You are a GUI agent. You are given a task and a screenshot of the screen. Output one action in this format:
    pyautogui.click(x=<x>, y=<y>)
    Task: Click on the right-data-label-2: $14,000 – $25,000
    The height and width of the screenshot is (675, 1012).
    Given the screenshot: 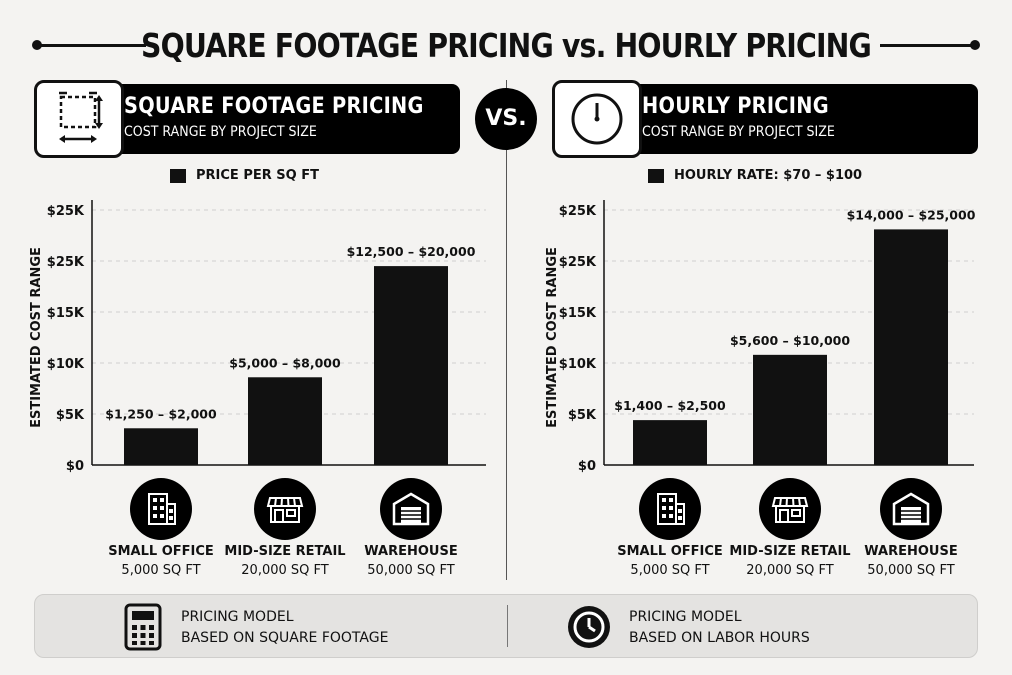 What is the action you would take?
    pyautogui.click(x=911, y=214)
    